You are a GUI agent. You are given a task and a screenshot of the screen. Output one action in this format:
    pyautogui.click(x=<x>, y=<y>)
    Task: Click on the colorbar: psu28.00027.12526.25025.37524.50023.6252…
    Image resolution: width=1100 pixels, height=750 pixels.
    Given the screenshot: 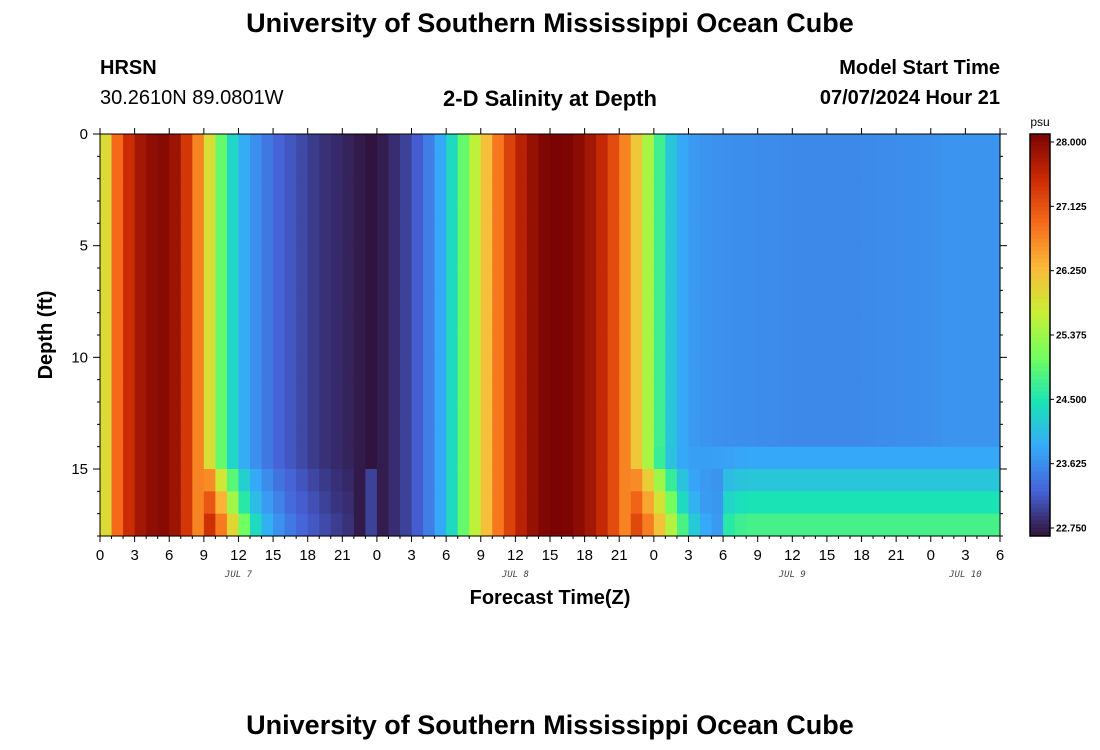 What is the action you would take?
    pyautogui.click(x=1058, y=326)
    